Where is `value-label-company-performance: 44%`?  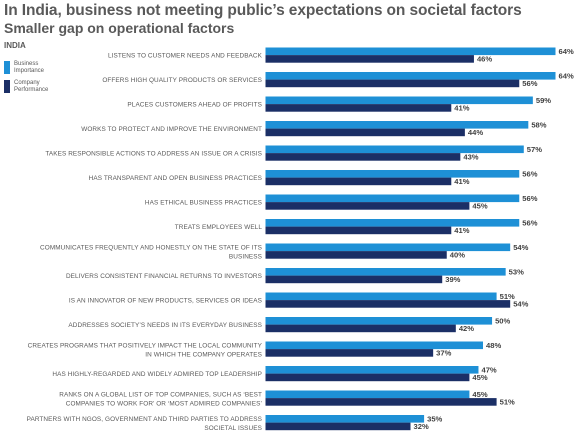
value-label-company-performance: 44% is located at coordinates (475, 132).